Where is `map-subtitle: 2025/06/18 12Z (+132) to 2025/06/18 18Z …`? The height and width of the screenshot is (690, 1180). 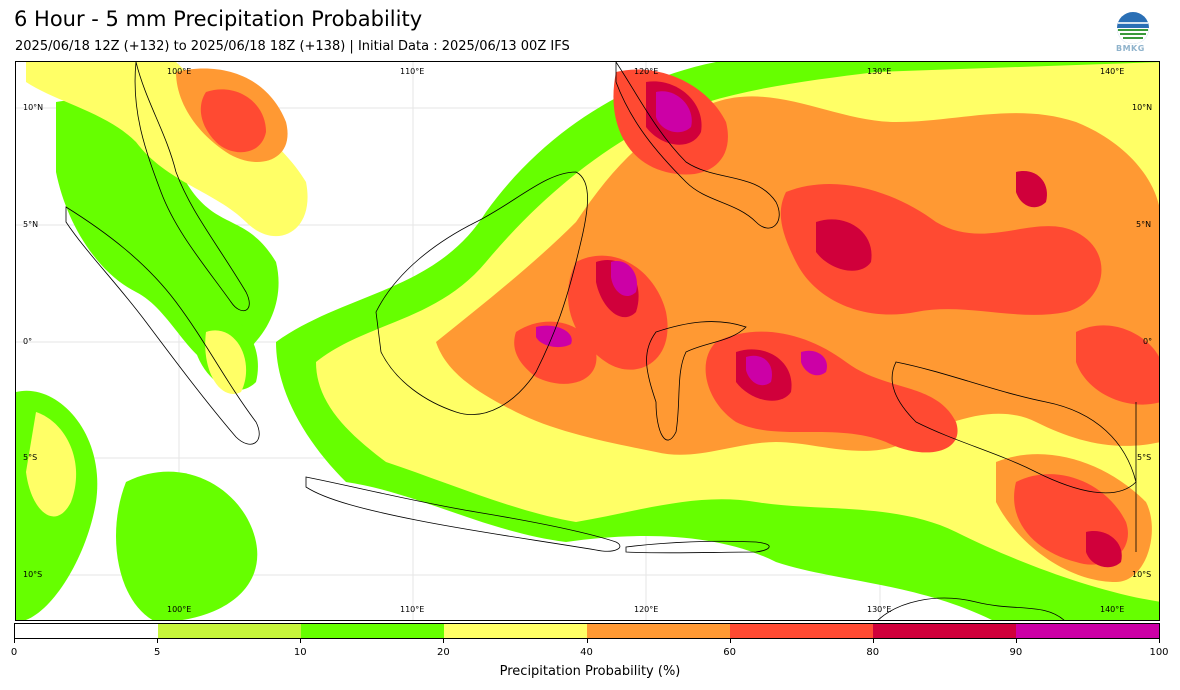 map-subtitle: 2025/06/18 12Z (+132) to 2025/06/18 18Z … is located at coordinates (292, 46).